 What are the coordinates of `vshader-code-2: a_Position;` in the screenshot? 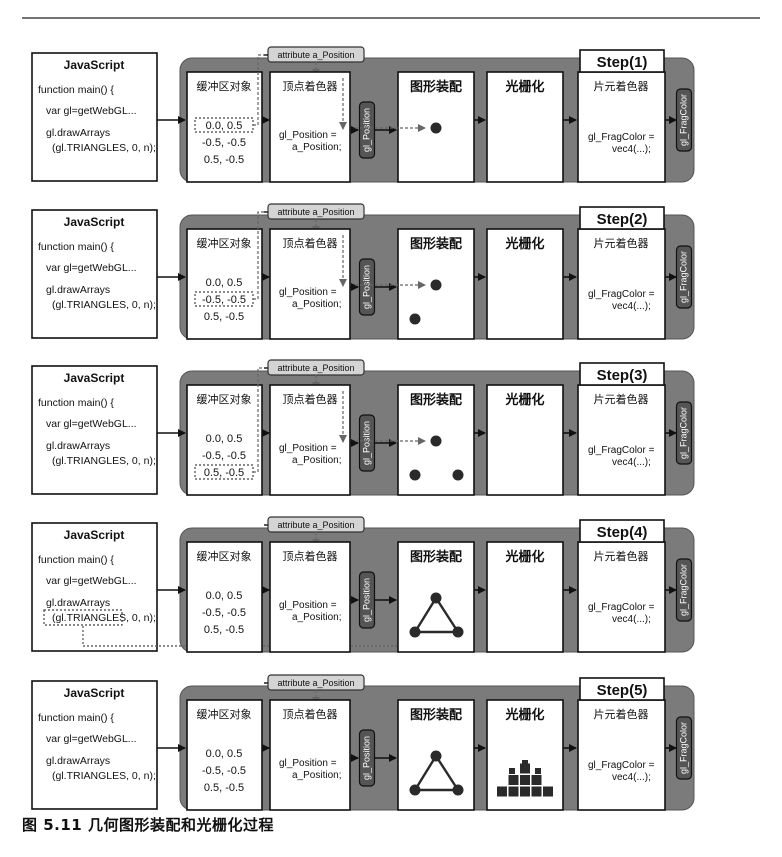 It's located at (316, 460).